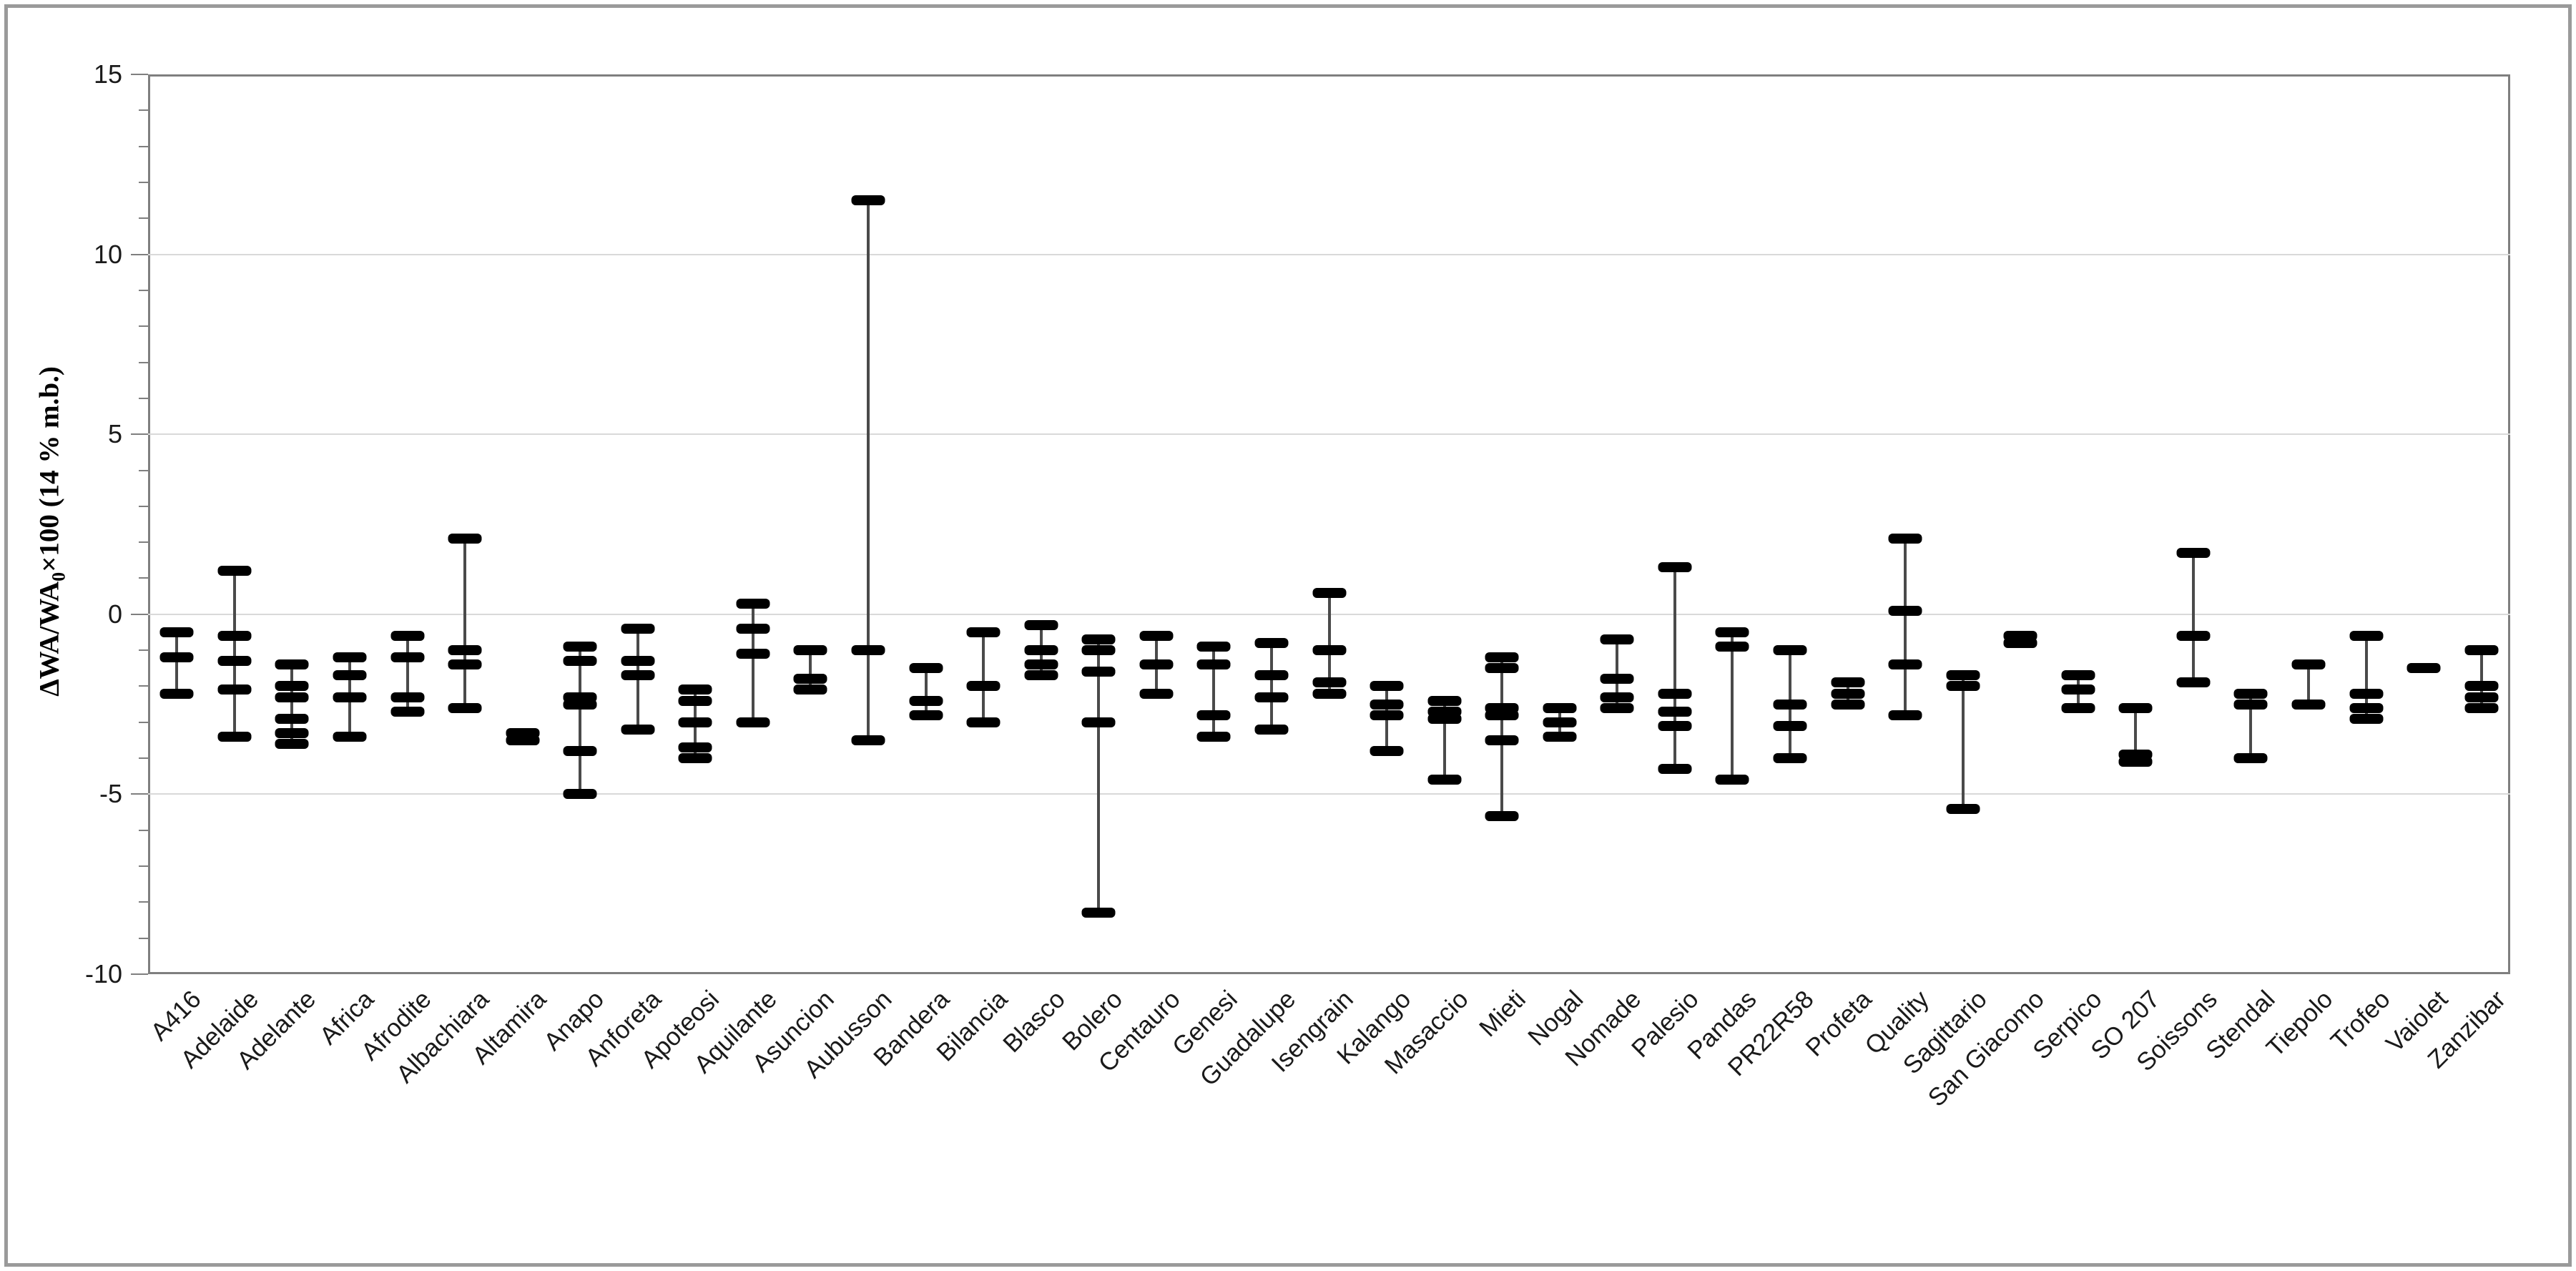 The width and height of the screenshot is (2576, 1271). I want to click on range-line-Palesio, so click(1675, 668).